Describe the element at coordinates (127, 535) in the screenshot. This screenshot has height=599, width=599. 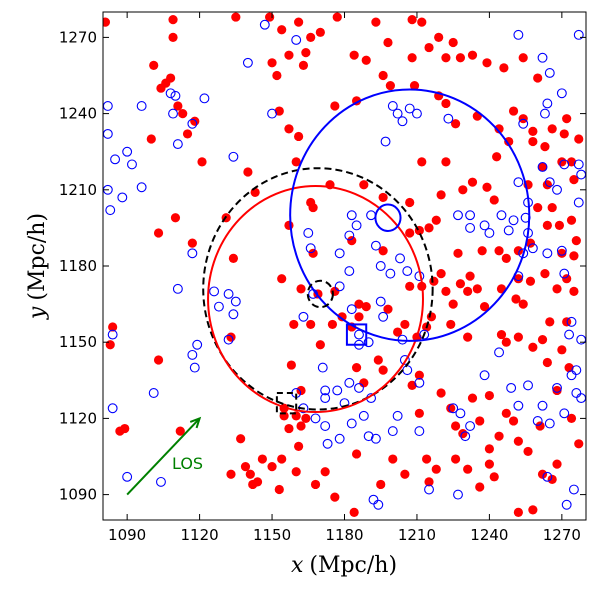
I see `x-tick-label: 1090` at that location.